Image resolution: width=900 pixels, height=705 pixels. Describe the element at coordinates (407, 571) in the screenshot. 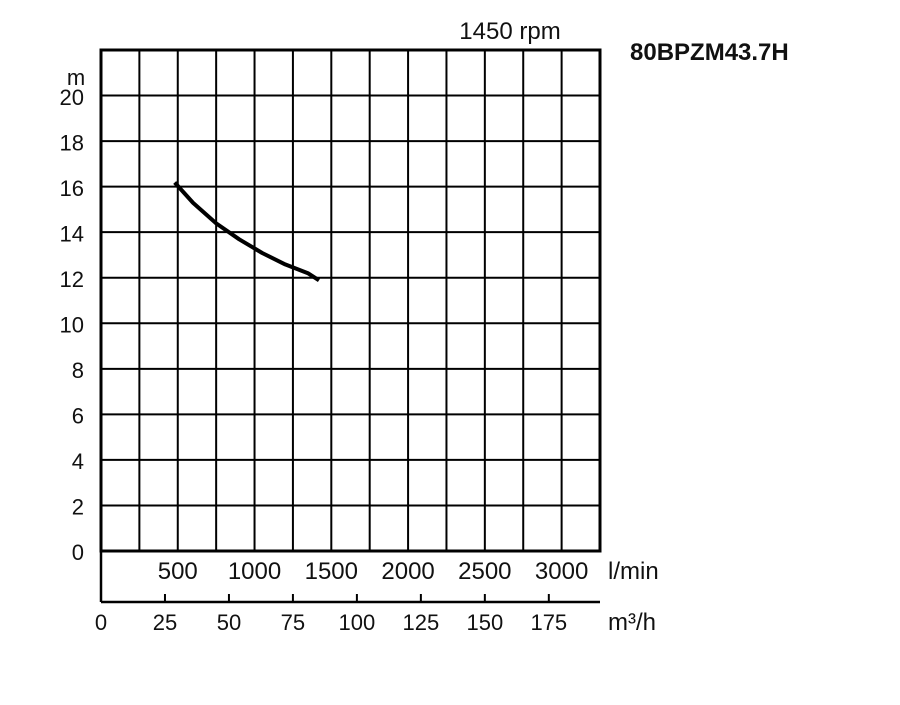

I see `x-tick-label: 2000` at that location.